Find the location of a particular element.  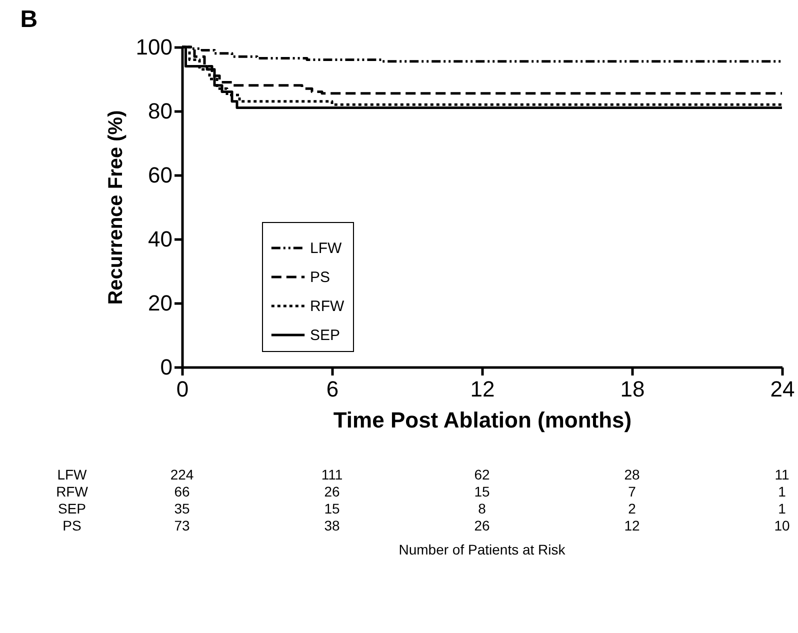

text: SEP 35 15 8 2 1 is located at coordinates (422, 508).